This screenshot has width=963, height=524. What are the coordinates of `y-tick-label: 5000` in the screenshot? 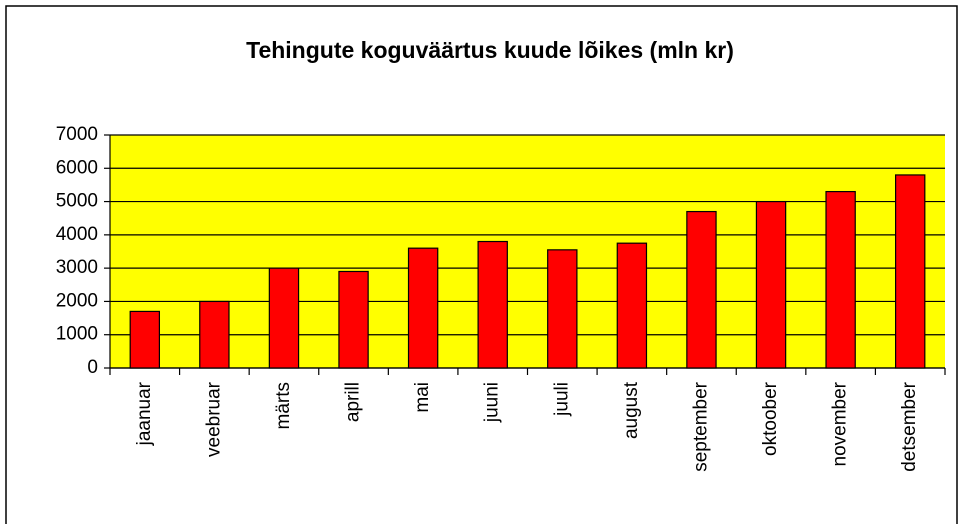 It's located at (77, 201).